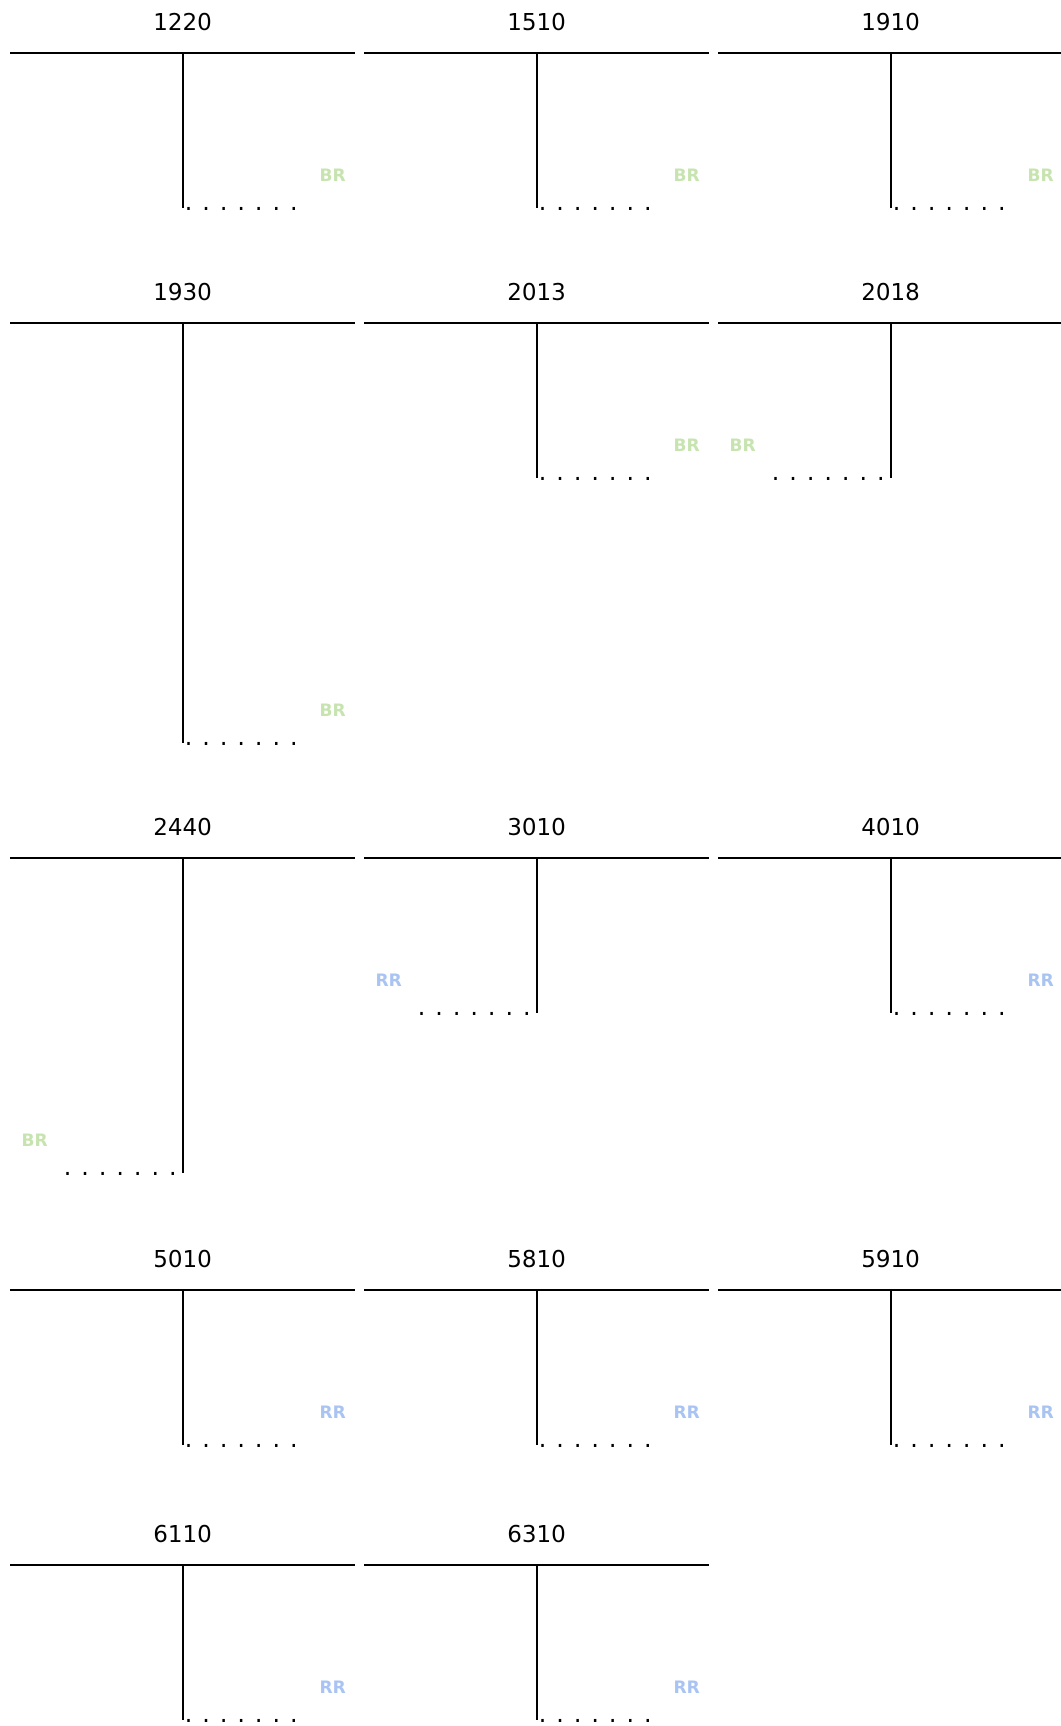 The width and height of the screenshot is (1061, 1726). What do you see at coordinates (889, 1260) in the screenshot?
I see `account-number: 5910` at bounding box center [889, 1260].